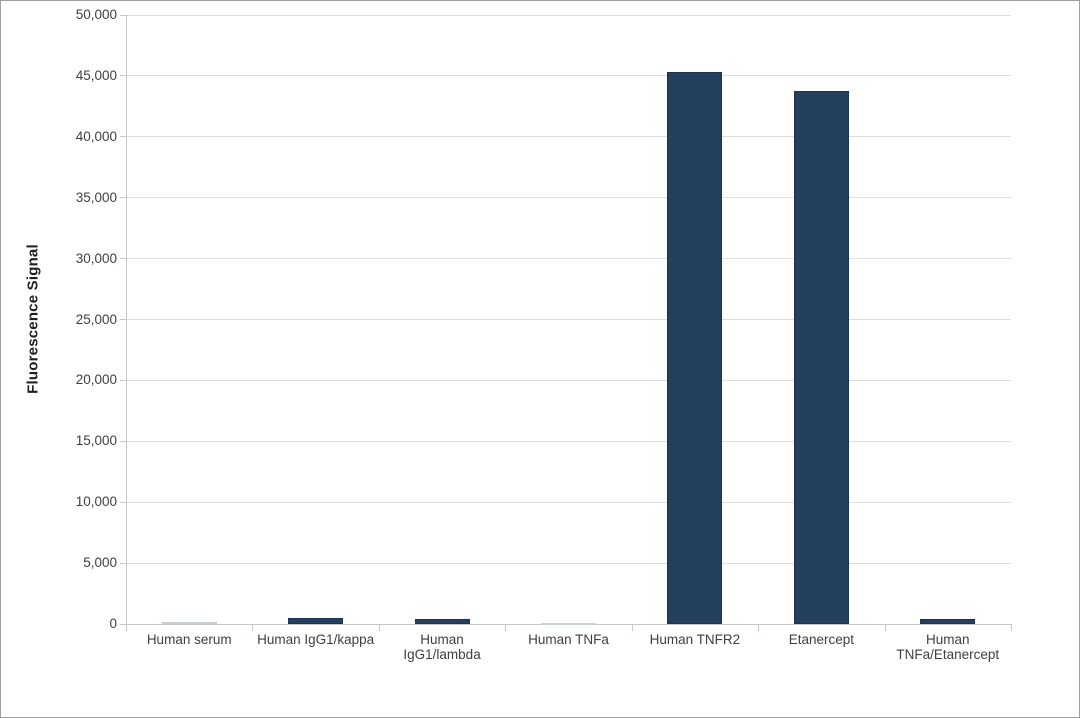 The image size is (1080, 718). I want to click on x-axis-label-human-tnfa-etanercept: Human TNFa/Etanercept, so click(948, 647).